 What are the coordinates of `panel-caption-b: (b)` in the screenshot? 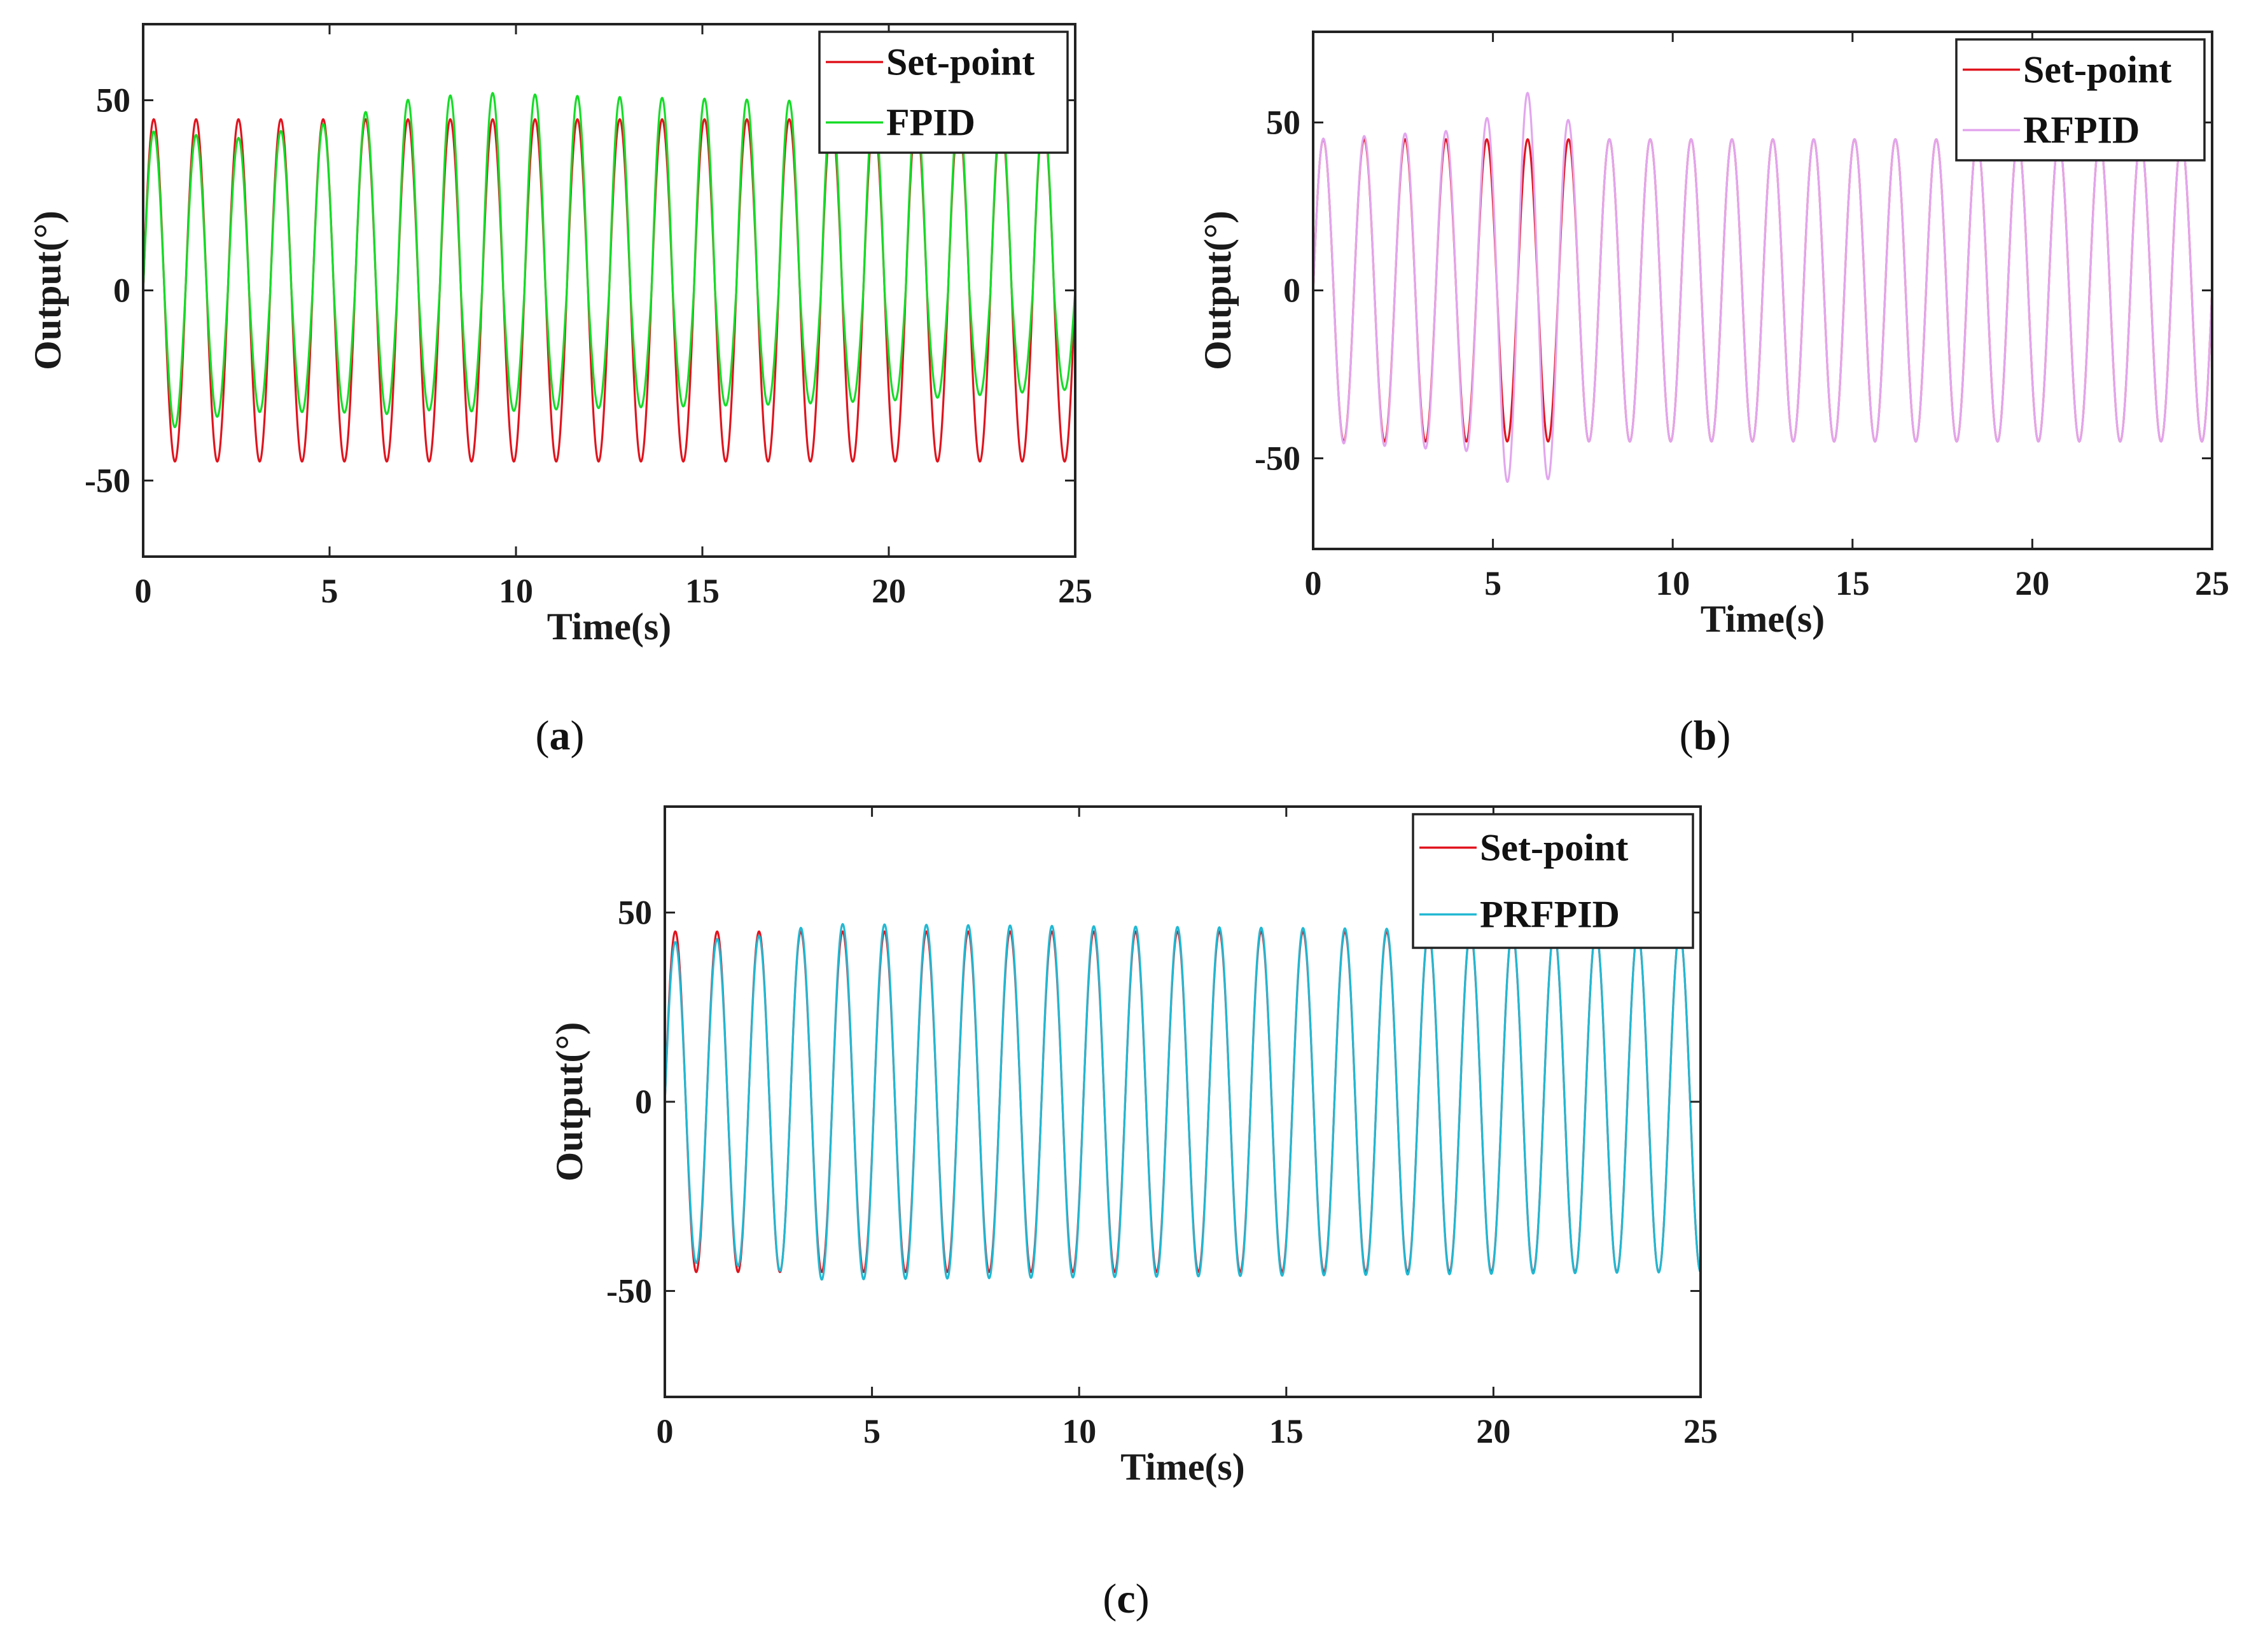 It's located at (1705, 735).